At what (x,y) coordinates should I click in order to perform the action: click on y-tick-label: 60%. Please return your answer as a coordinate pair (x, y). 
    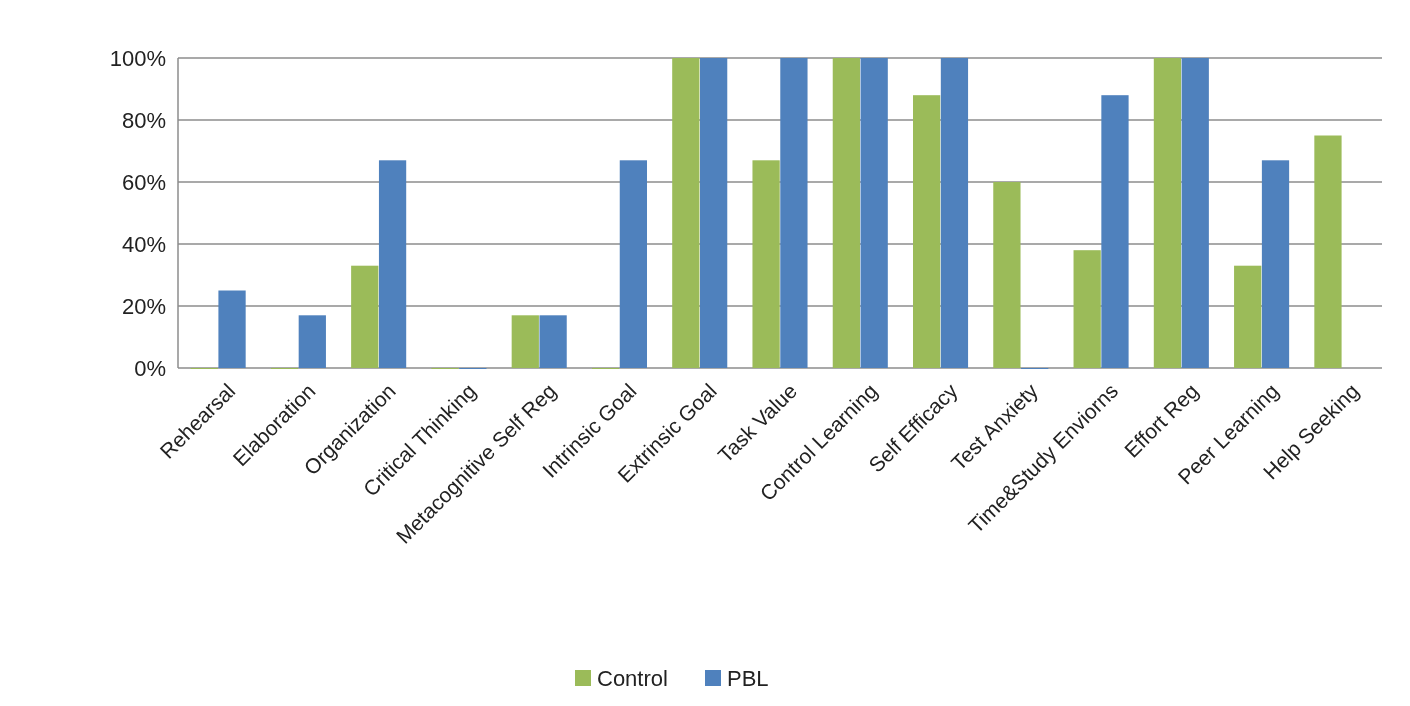
    Looking at the image, I should click on (143, 182).